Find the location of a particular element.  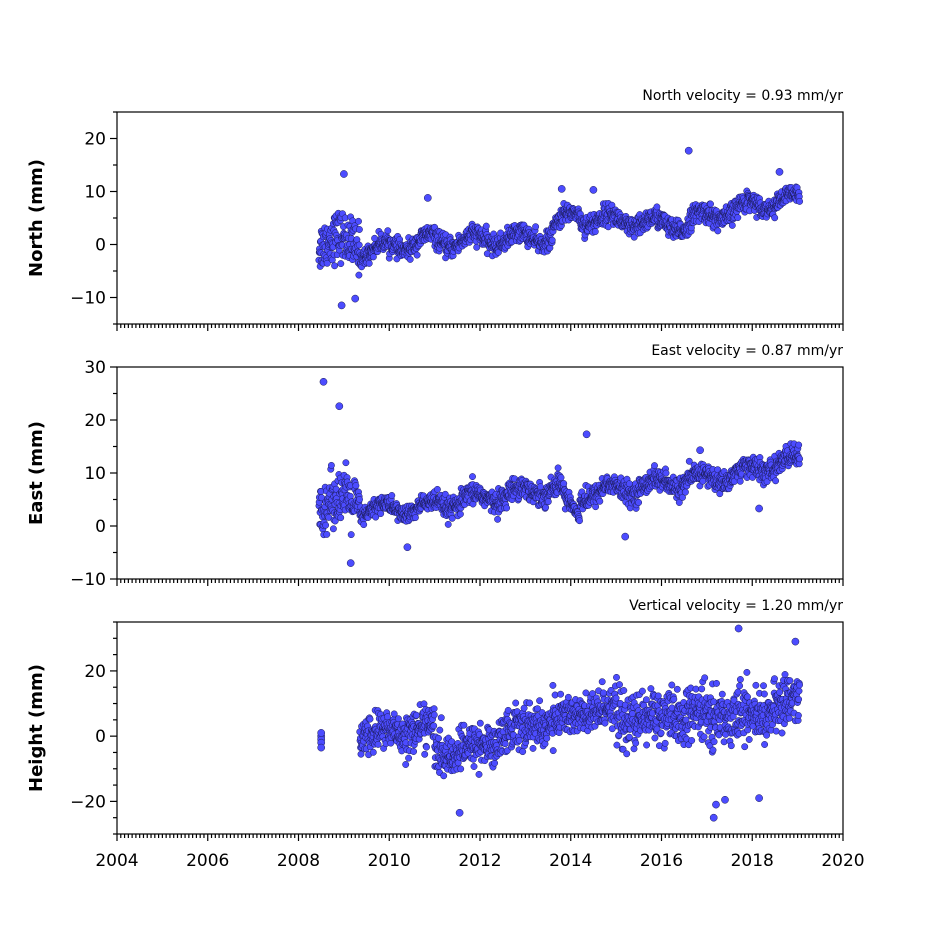

y-tick-label: 10 is located at coordinates (95, 193).